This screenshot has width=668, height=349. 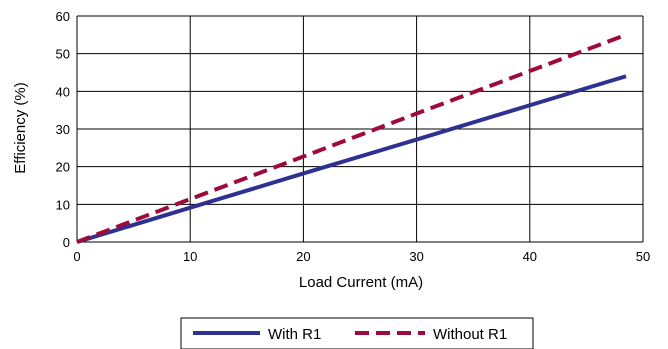 What do you see at coordinates (416, 256) in the screenshot?
I see `x-tick-label: 30` at bounding box center [416, 256].